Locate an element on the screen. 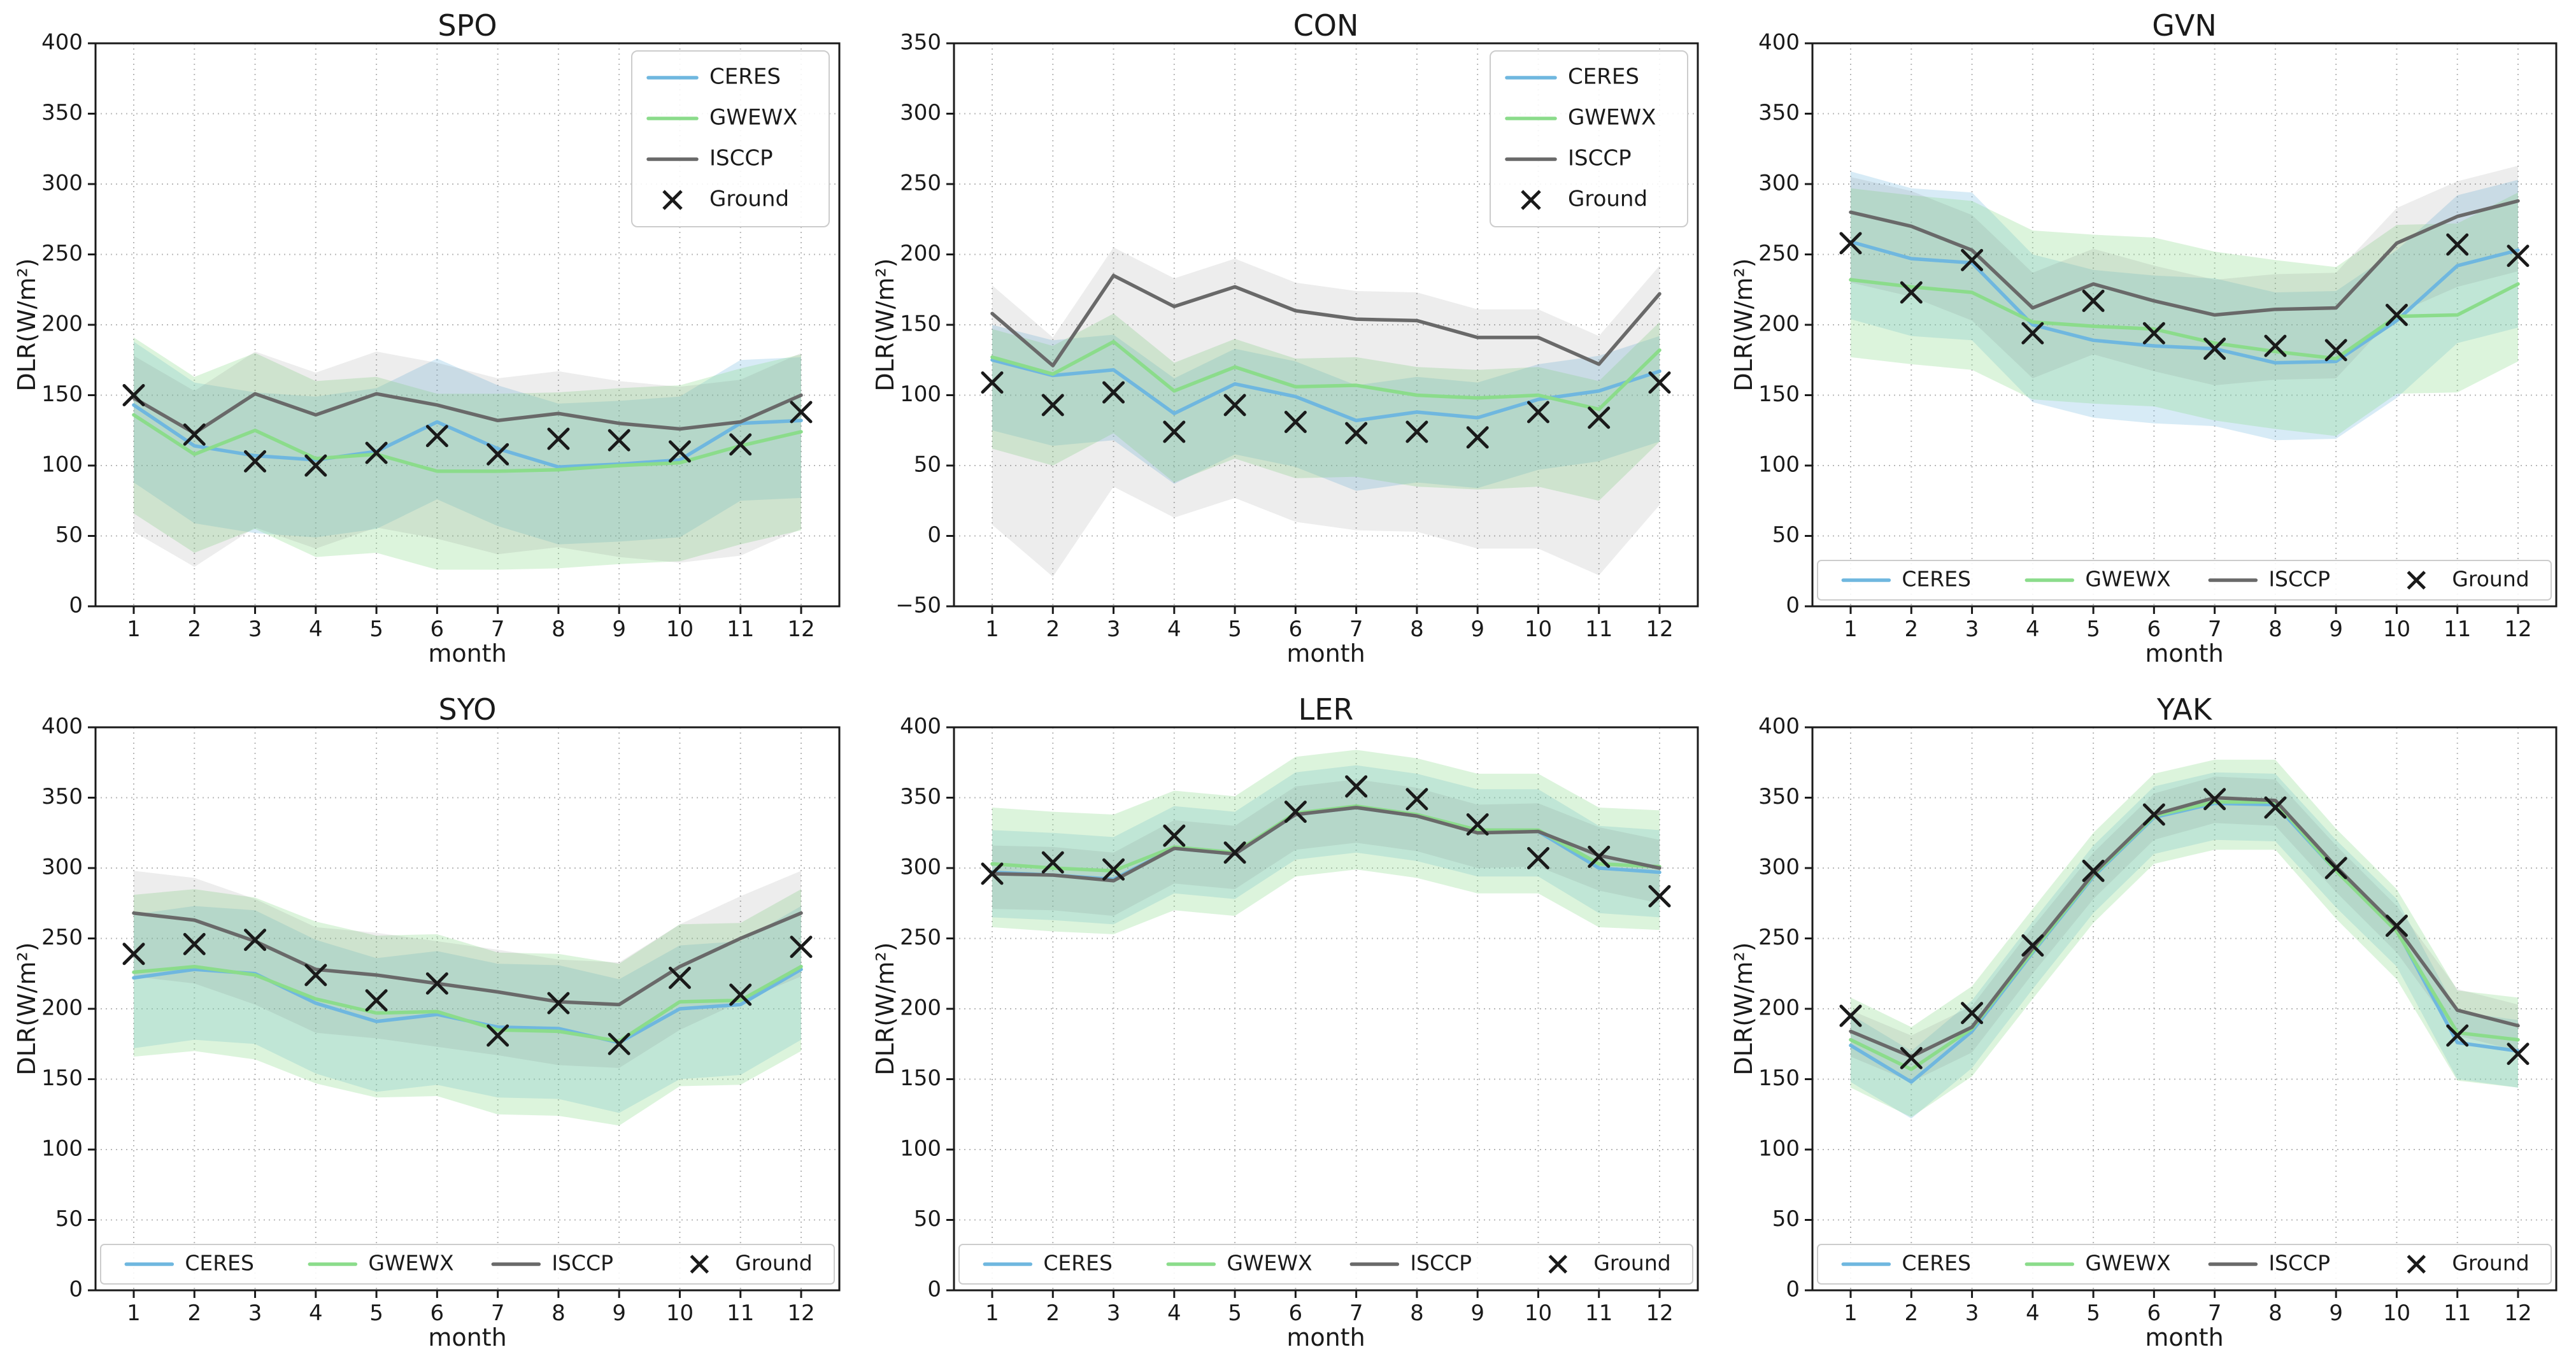  legend: CERES GWEWX ISCCP Ground is located at coordinates (2184, 1264).